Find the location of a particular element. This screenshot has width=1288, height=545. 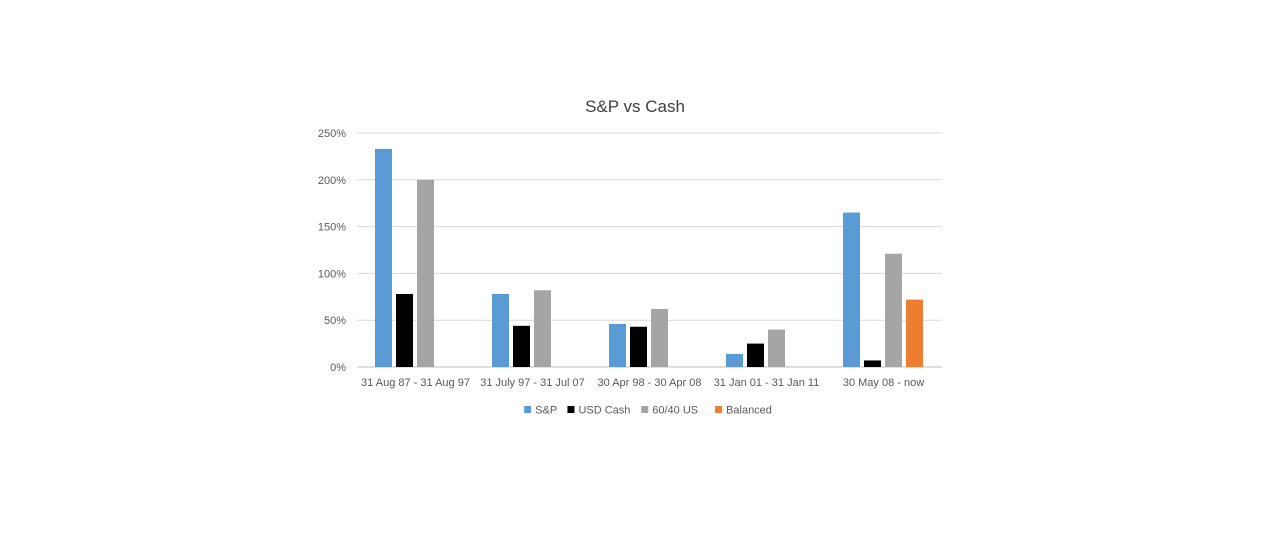

y-tick-label: 200% is located at coordinates (332, 181).